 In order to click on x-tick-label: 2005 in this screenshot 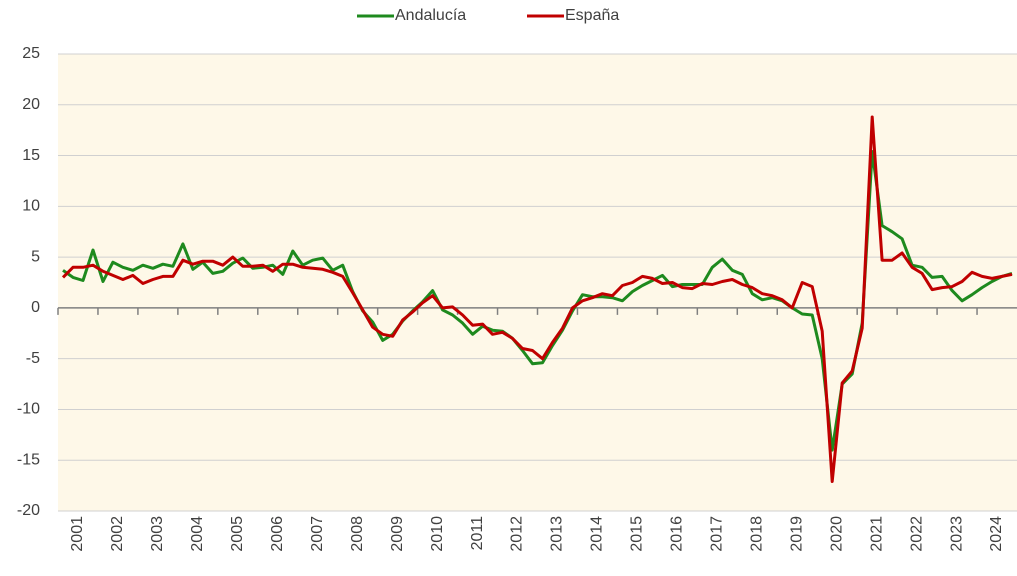, I will do `click(237, 534)`.